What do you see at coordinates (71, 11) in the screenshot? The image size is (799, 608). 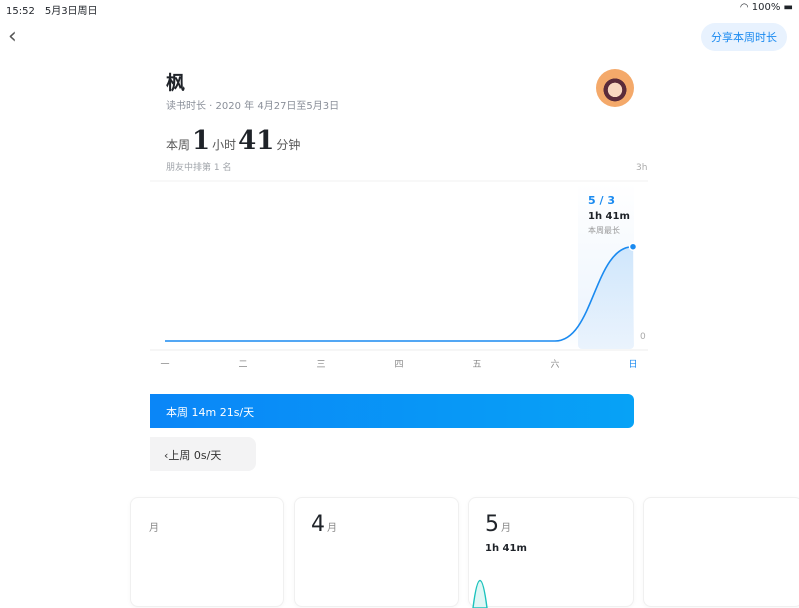 I see `status-date: 5月3日周日` at bounding box center [71, 11].